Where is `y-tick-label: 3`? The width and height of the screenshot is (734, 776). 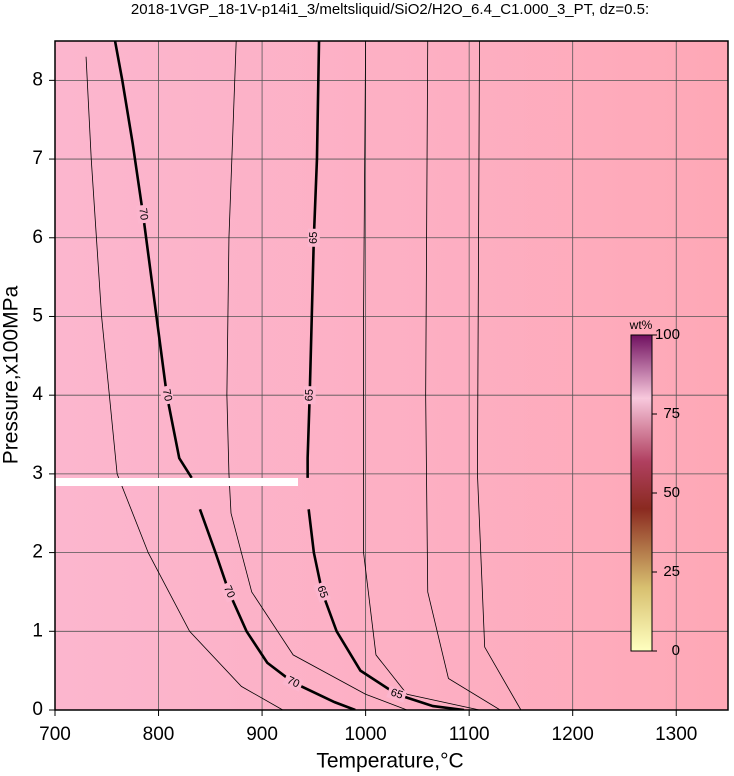 y-tick-label: 3 is located at coordinates (37, 473).